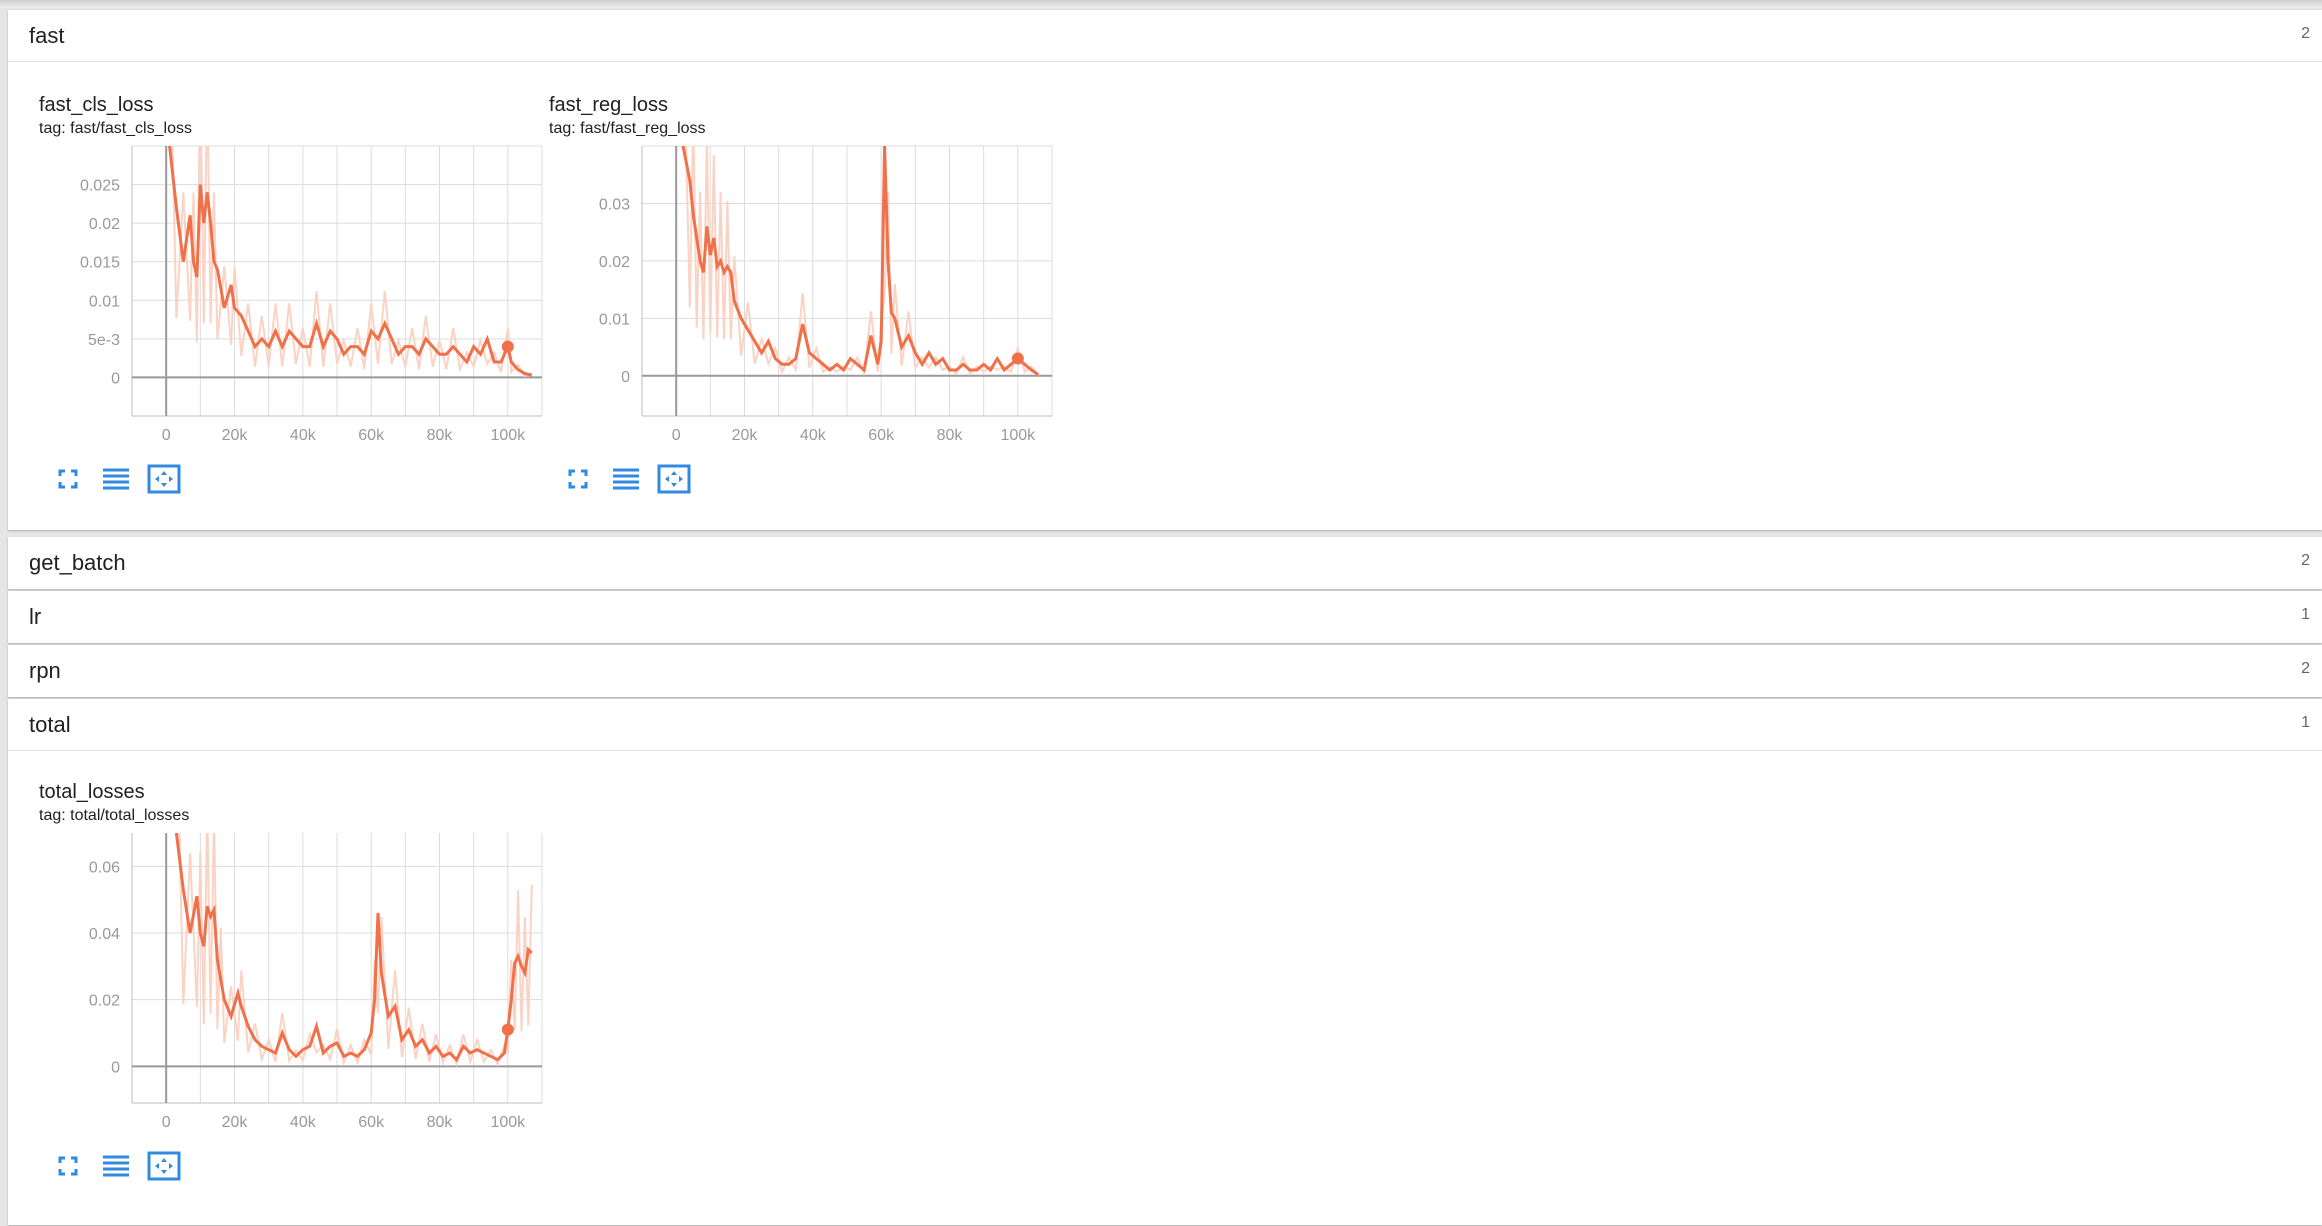 The width and height of the screenshot is (2322, 1226). Describe the element at coordinates (96, 105) in the screenshot. I see `chart-title: fast_cls_loss` at that location.